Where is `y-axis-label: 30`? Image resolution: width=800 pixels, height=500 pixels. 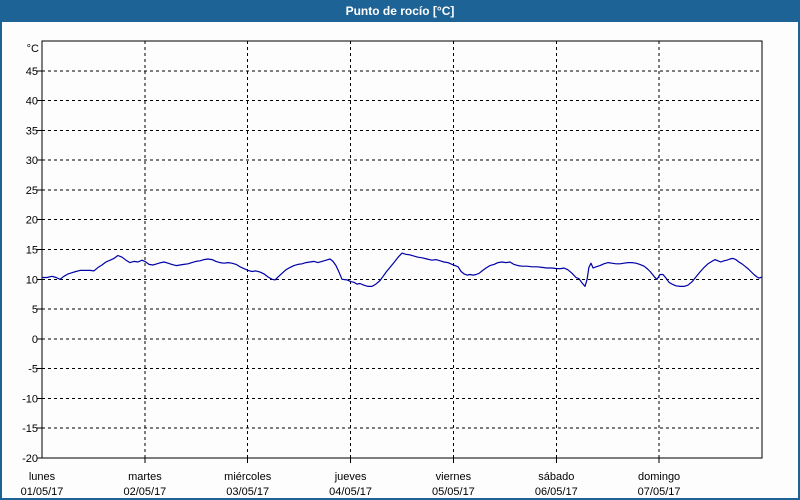 y-axis-label: 30 is located at coordinates (32, 161).